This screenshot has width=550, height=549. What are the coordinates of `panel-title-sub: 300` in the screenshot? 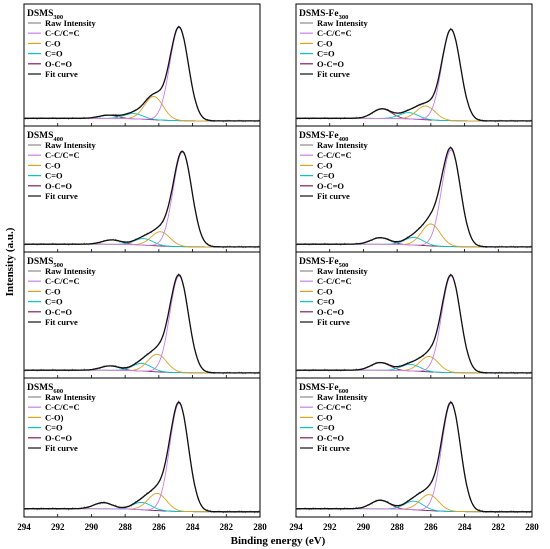 It's located at (58, 17).